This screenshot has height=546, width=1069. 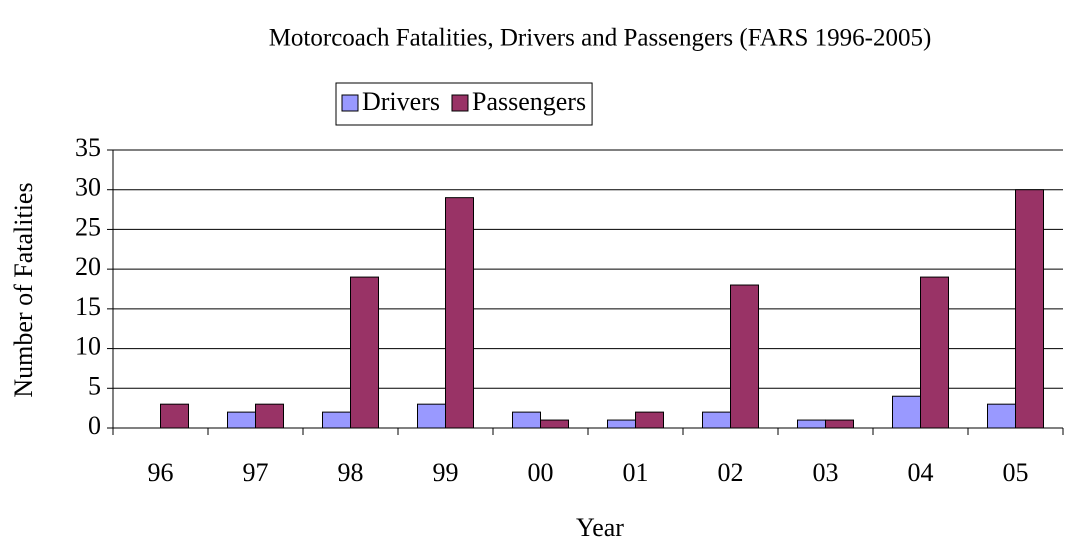 What do you see at coordinates (88, 306) in the screenshot?
I see `y-tick-label: 15` at bounding box center [88, 306].